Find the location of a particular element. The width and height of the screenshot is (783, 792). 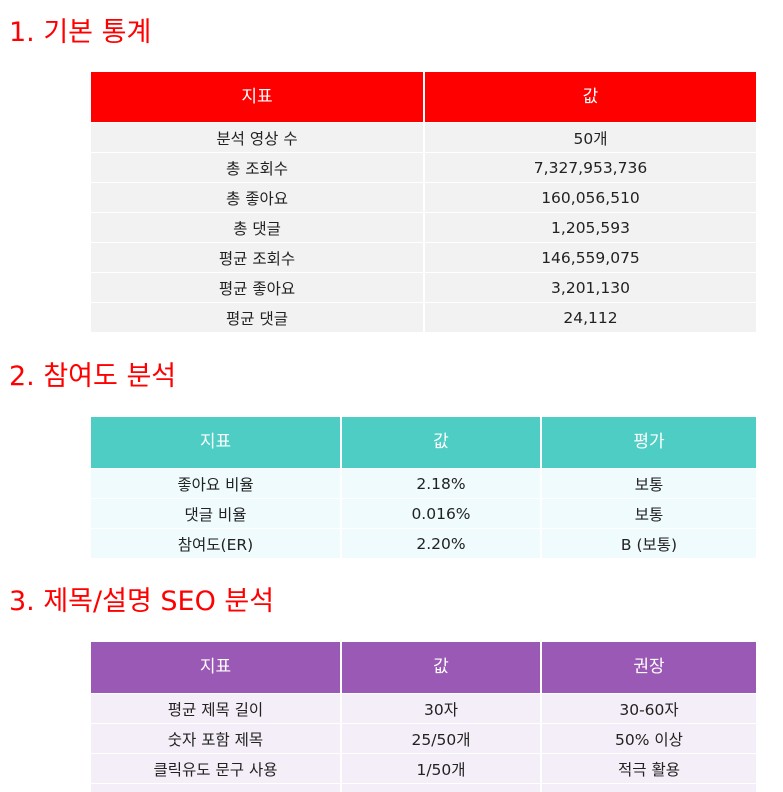

table-header-row: 지표 값 권장 is located at coordinates (423, 668).